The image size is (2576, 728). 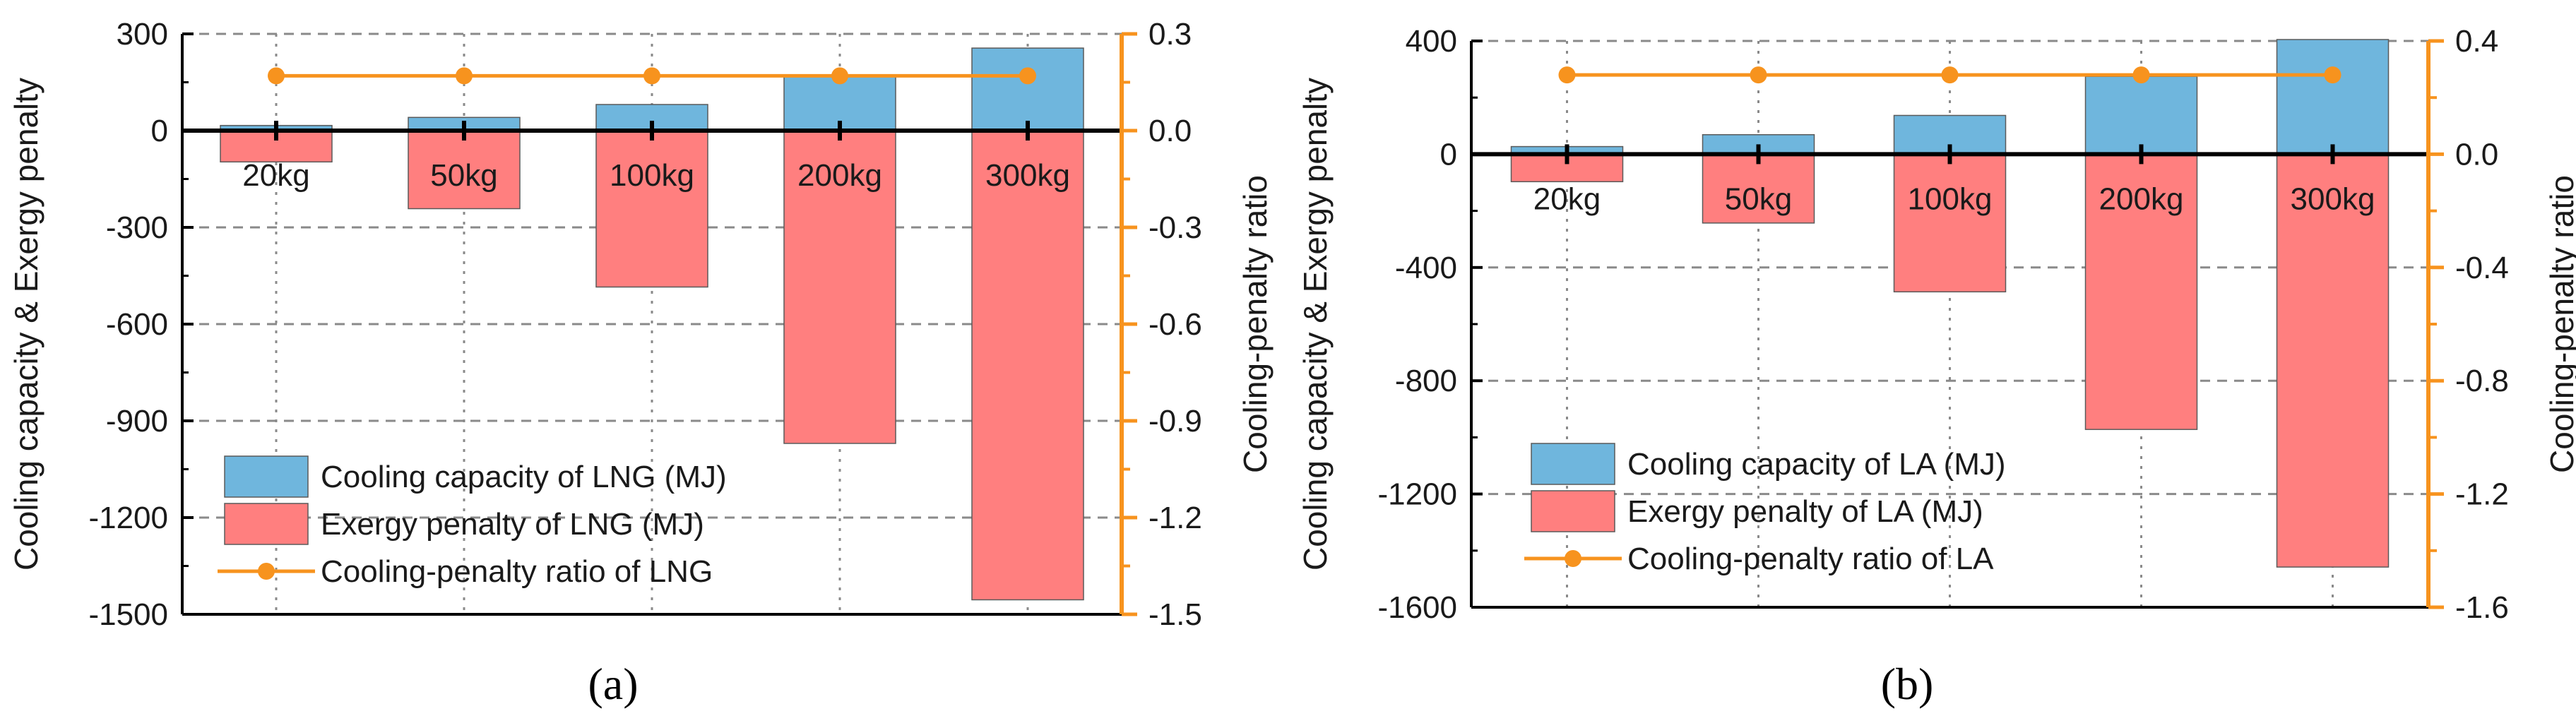 I want to click on left-tick-label: -800, so click(x=1426, y=381).